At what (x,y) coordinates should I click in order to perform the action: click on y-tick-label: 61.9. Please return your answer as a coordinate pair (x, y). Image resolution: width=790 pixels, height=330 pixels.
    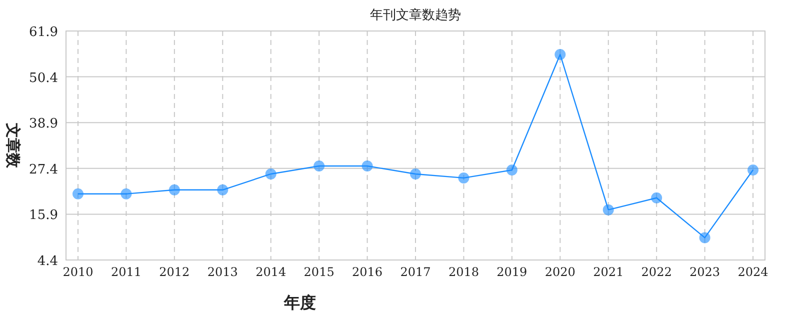
    Looking at the image, I should click on (43, 32).